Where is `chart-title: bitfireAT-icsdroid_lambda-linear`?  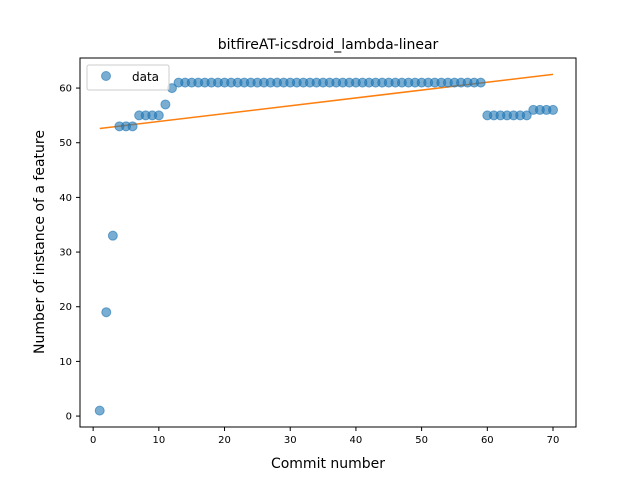 chart-title: bitfireAT-icsdroid_lambda-linear is located at coordinates (328, 45).